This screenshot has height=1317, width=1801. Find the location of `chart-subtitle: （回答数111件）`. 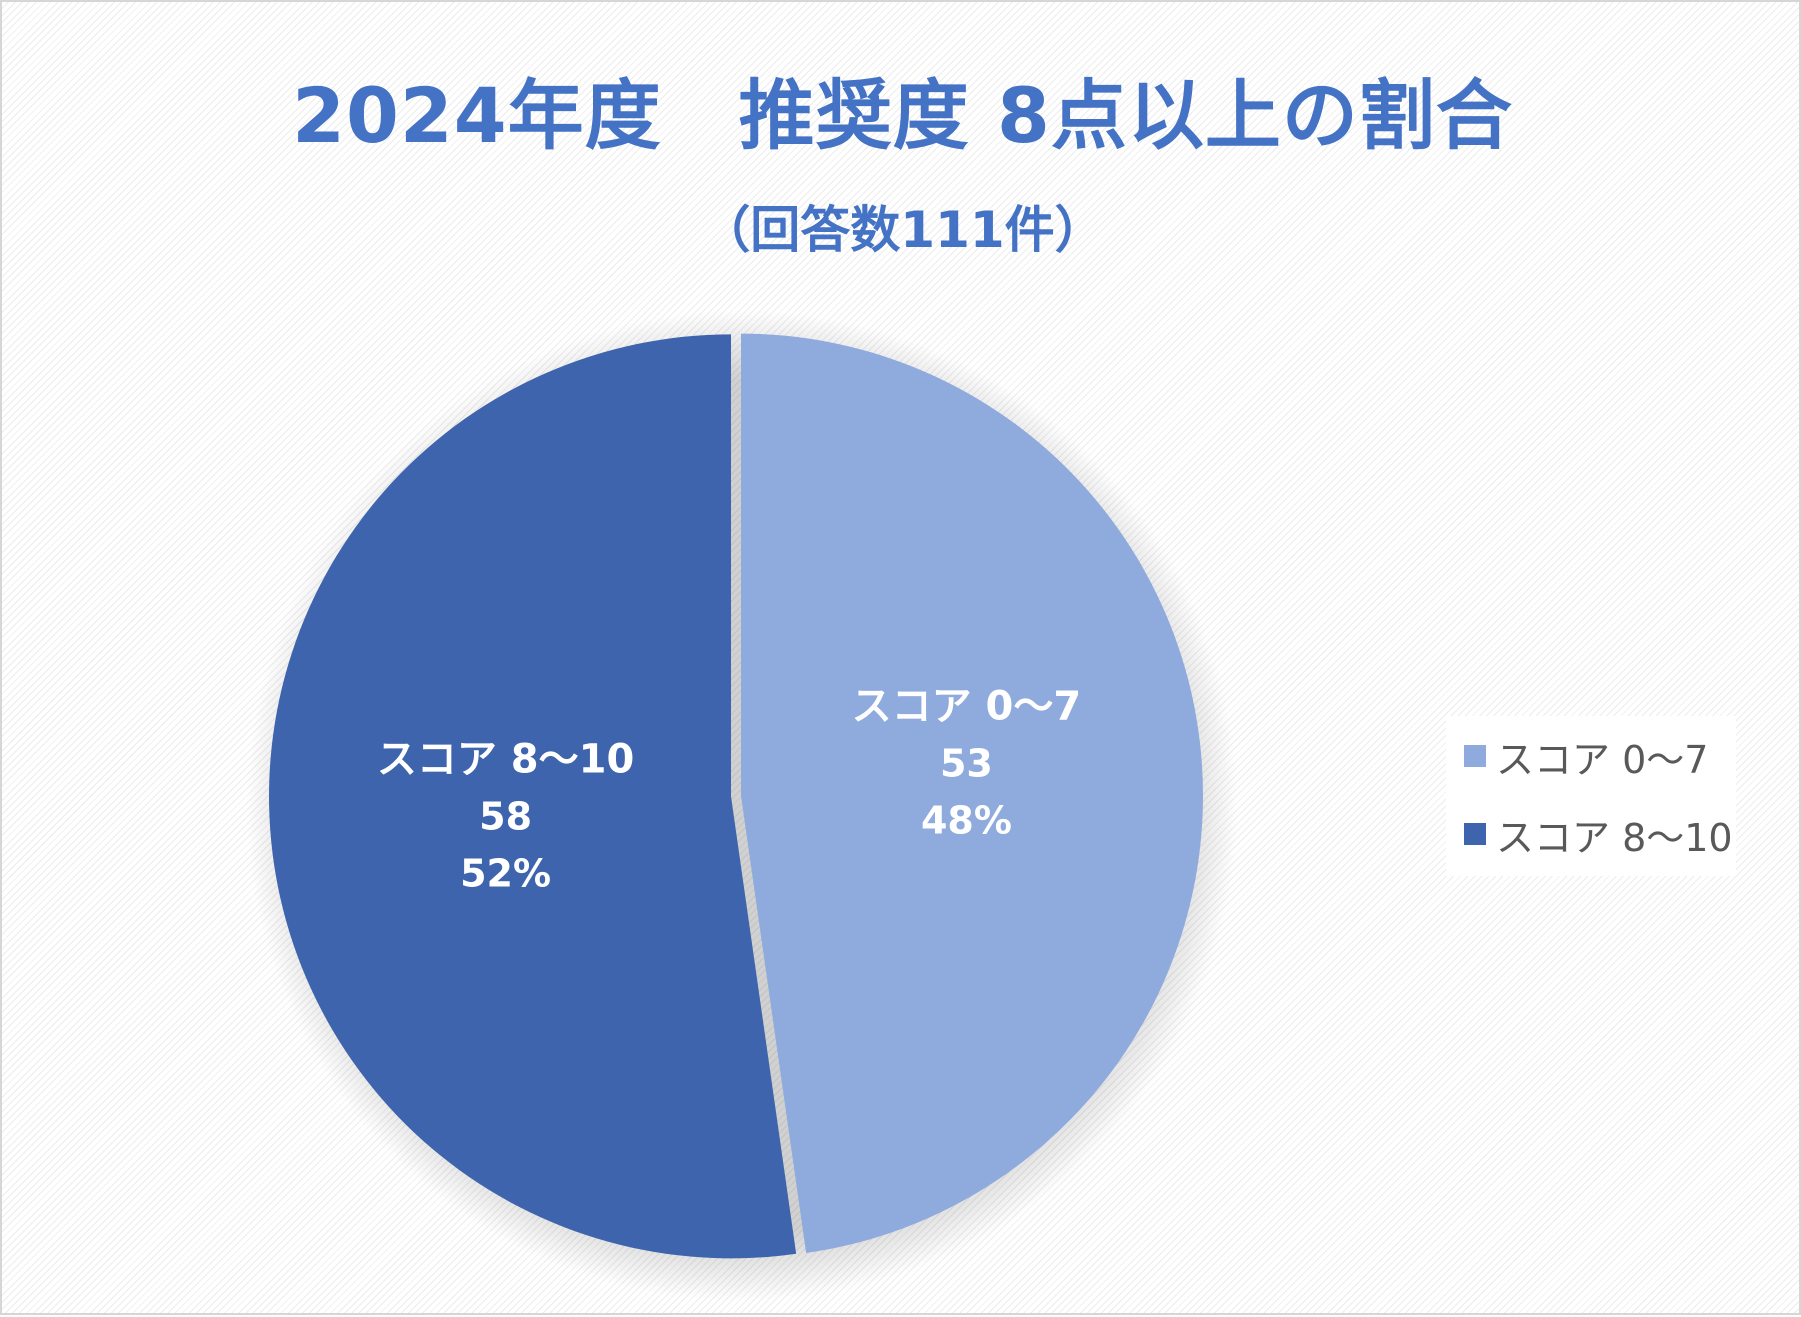

chart-subtitle: （回答数111件） is located at coordinates (902, 230).